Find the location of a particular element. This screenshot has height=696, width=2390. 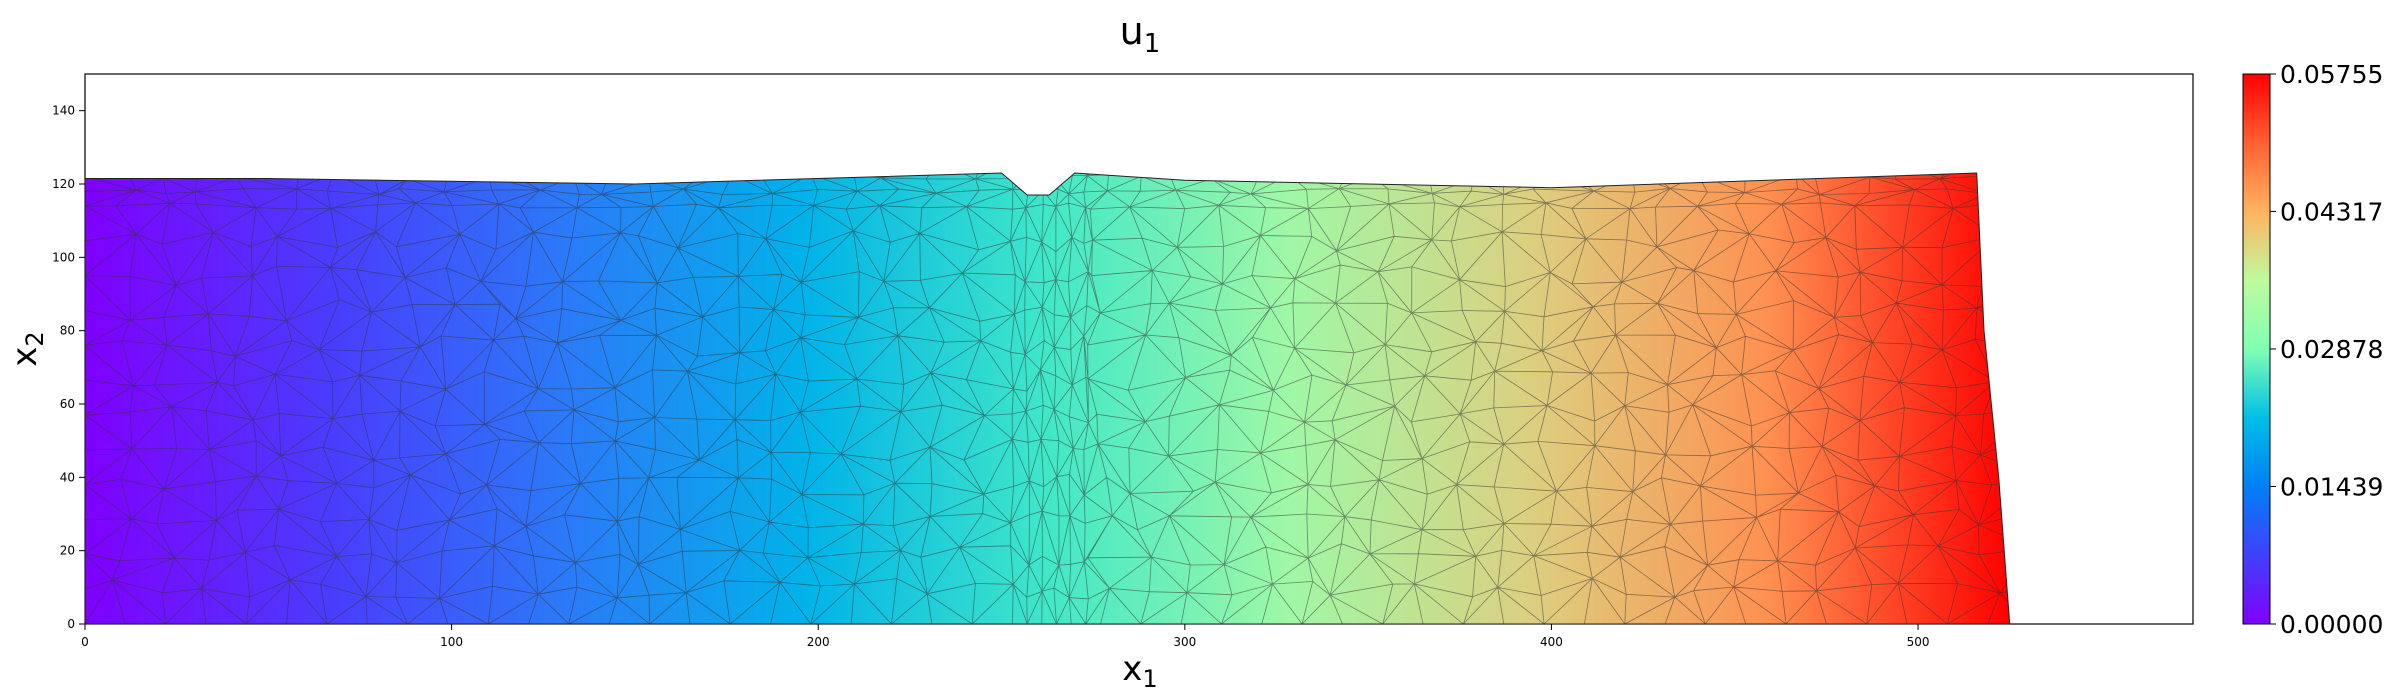

x-tick-label: 200 is located at coordinates (818, 642).